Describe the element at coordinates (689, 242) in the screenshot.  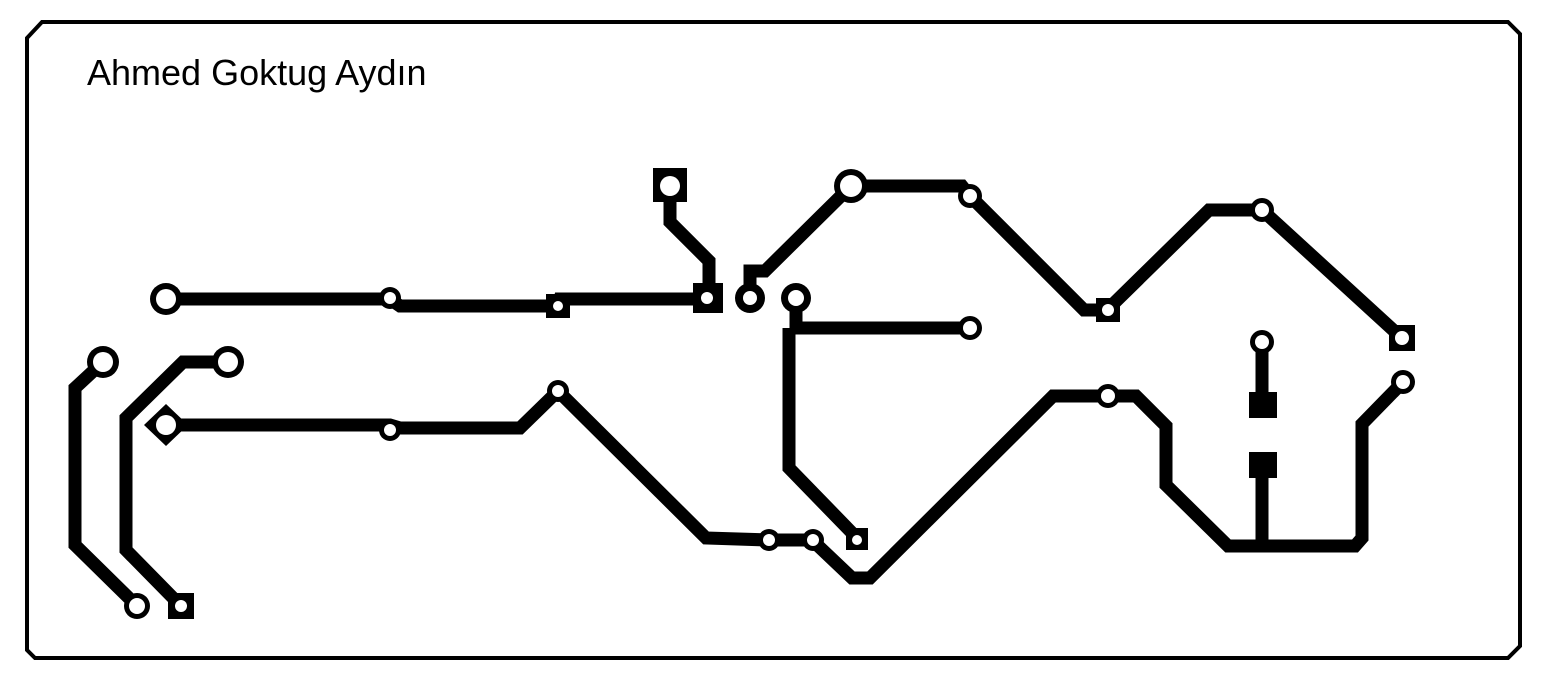
I see `trace-top-vertical` at that location.